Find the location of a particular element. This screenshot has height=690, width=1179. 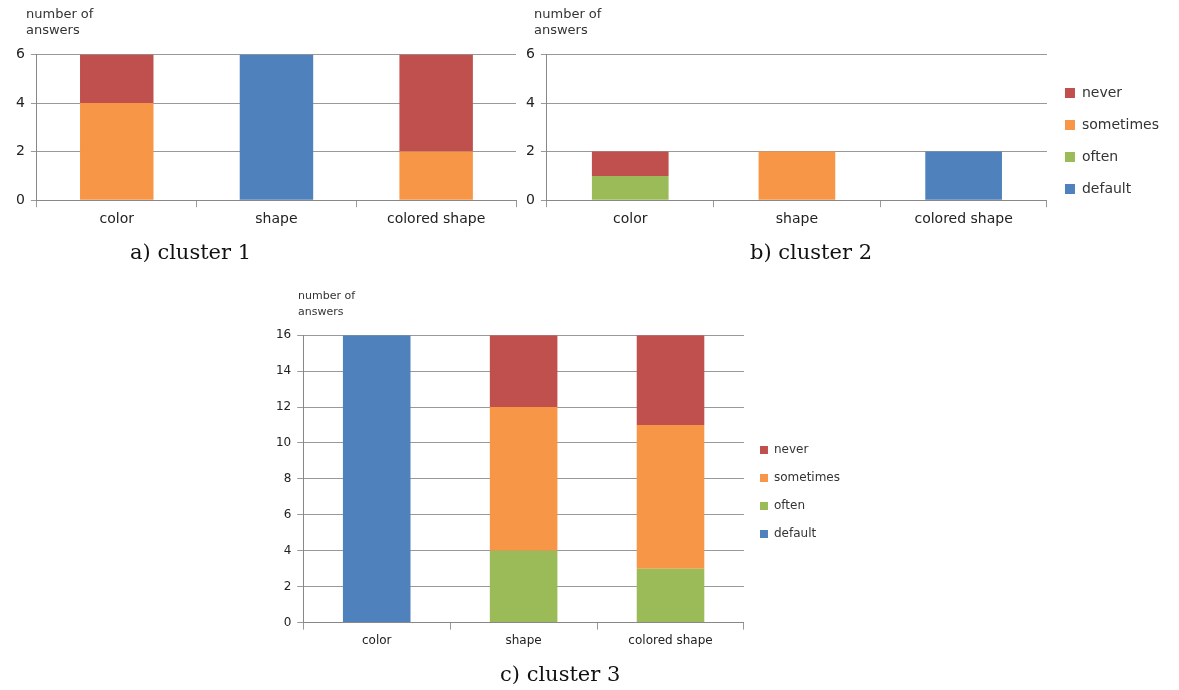

y-tick-label: 10 is located at coordinates (283, 442).